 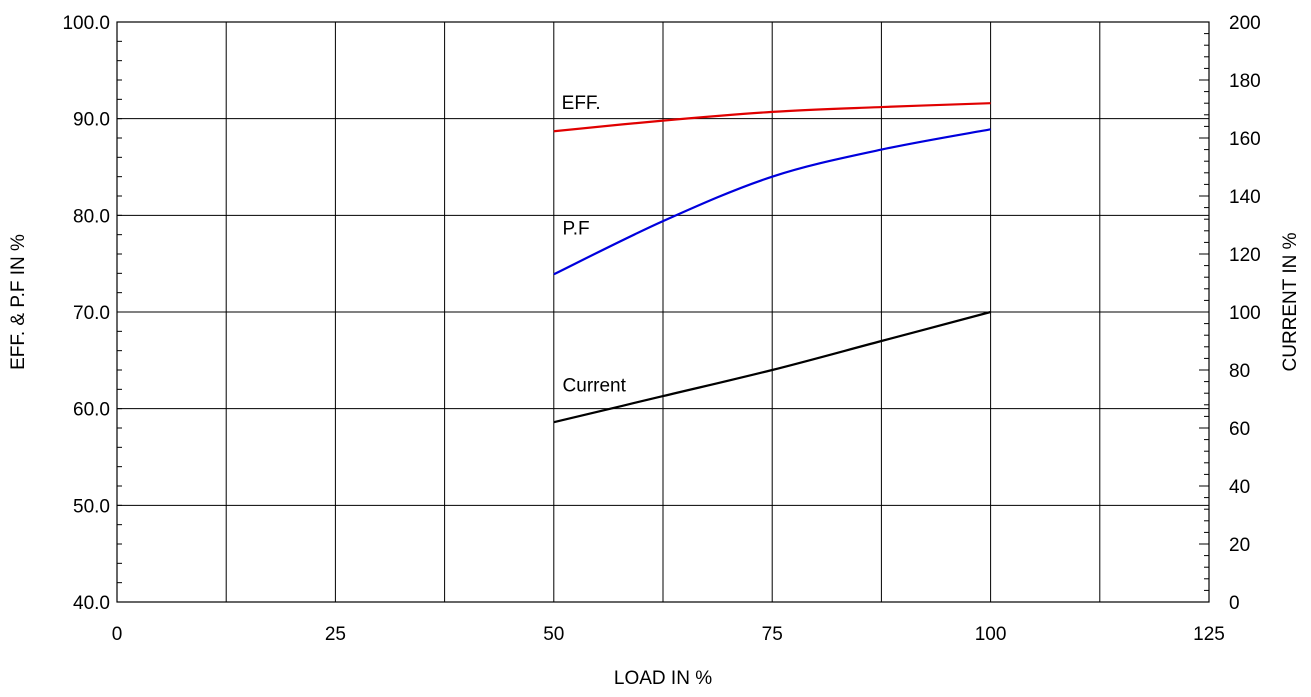 I want to click on x-tick-label: 0, so click(x=117, y=634).